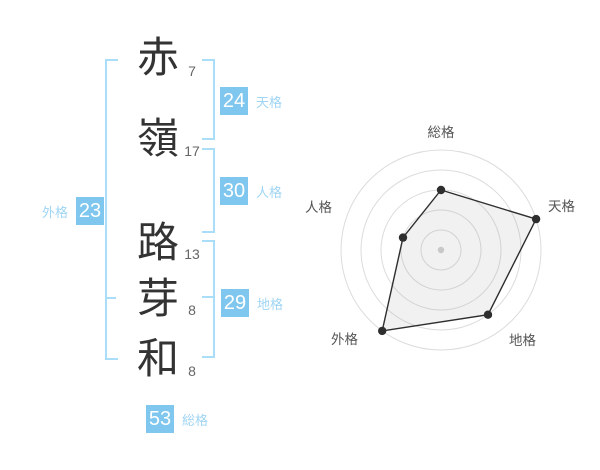  What do you see at coordinates (252, 303) in the screenshot?
I see `chikaku-badge-group: 29 地格` at bounding box center [252, 303].